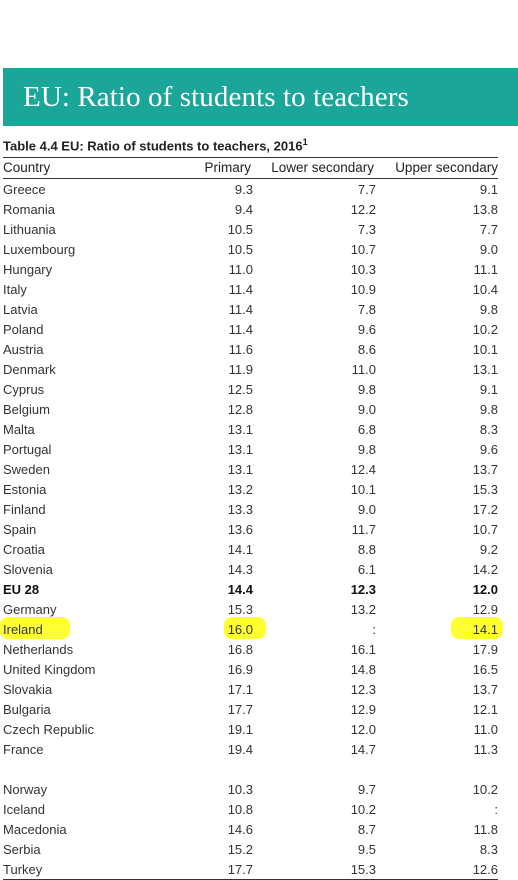 This screenshot has width=518, height=880. I want to click on cell-lower-secondary: 6.8, so click(366, 429).